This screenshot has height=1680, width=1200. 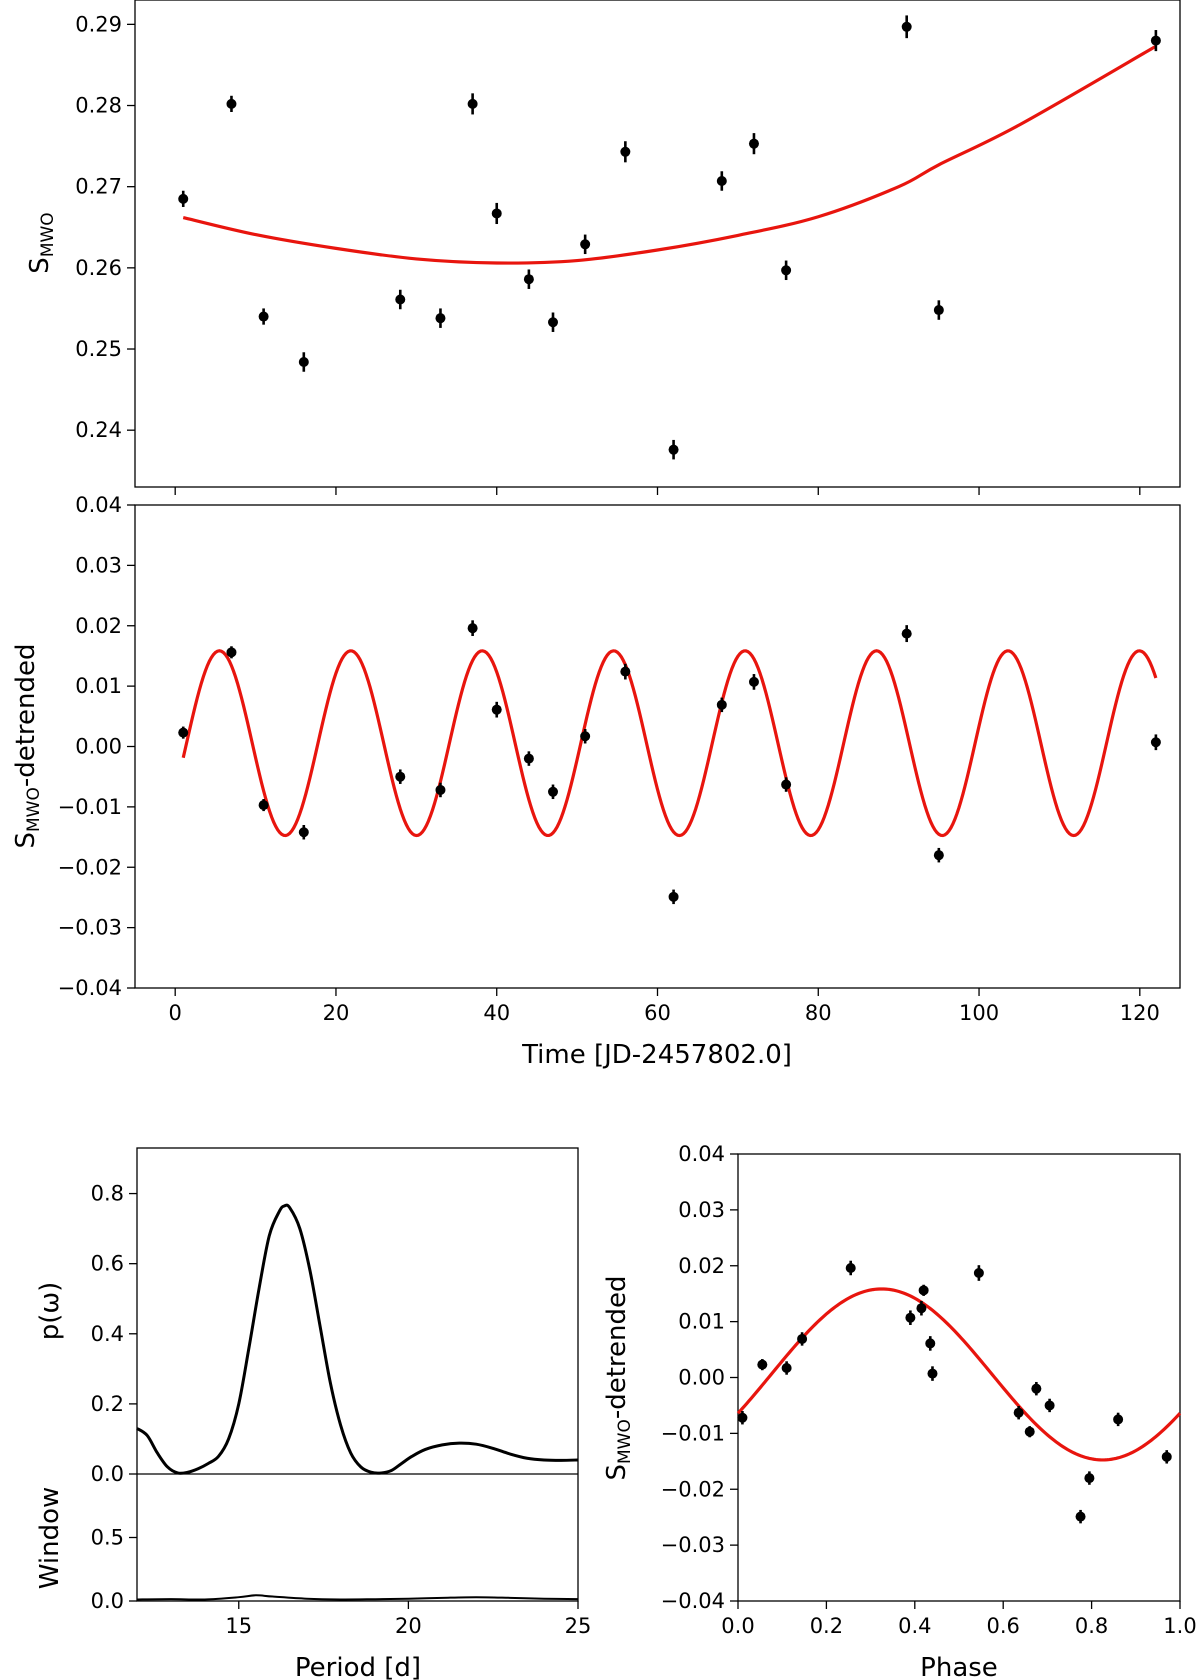 What do you see at coordinates (107, 1404) in the screenshot?
I see `periodogram-upper-ytick-label: 0.2` at bounding box center [107, 1404].